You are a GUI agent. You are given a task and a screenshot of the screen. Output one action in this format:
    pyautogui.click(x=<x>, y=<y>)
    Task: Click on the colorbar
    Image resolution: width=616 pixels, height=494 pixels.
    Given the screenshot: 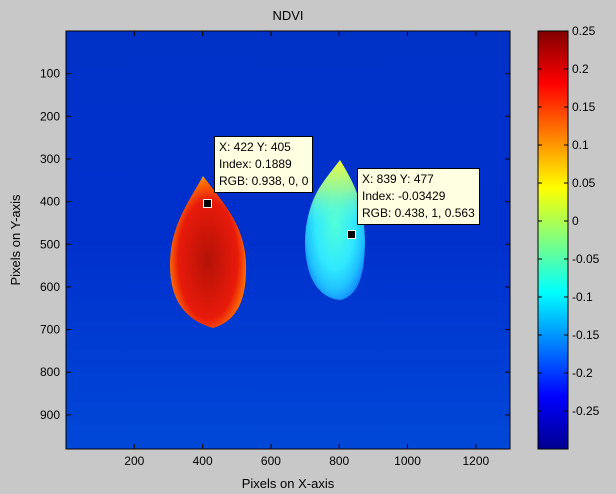 What is the action you would take?
    pyautogui.click(x=553, y=240)
    